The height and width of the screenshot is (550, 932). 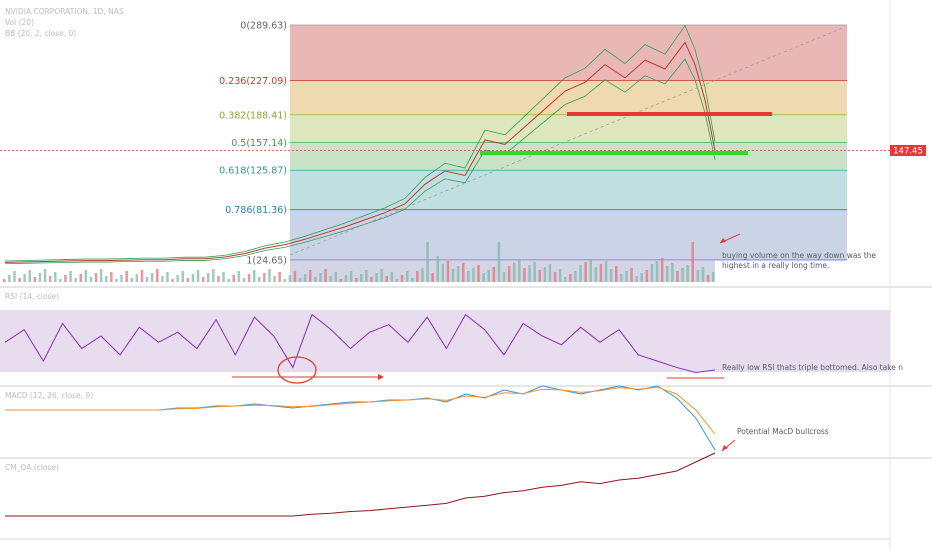 I want to click on rsi-line, so click(x=360, y=343).